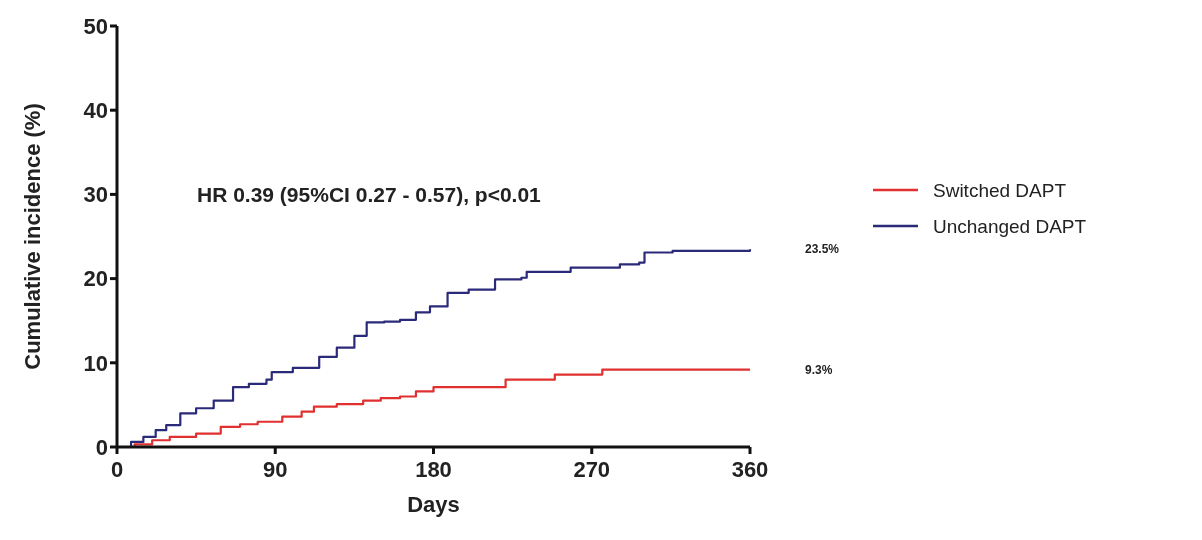  I want to click on legend-label: Switched DAPT, so click(1000, 190).